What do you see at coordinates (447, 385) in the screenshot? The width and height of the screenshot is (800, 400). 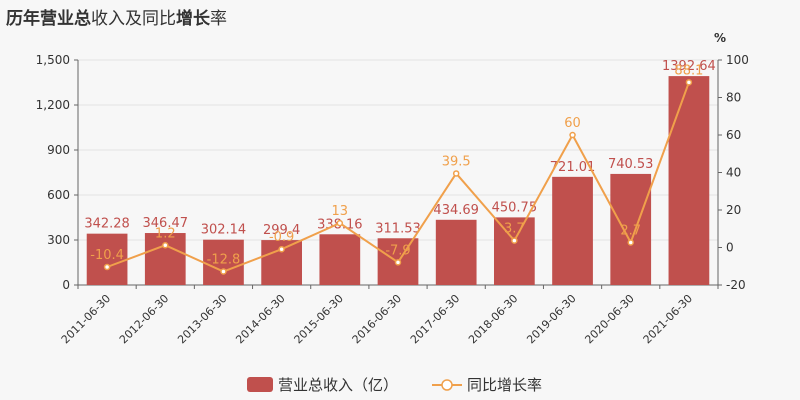 I see `legend-line-marker` at bounding box center [447, 385].